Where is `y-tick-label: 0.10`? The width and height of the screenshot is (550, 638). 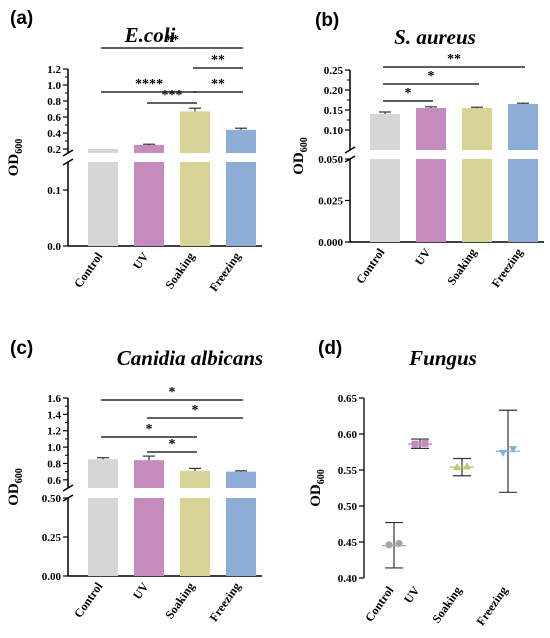 y-tick-label: 0.10 is located at coordinates (334, 131).